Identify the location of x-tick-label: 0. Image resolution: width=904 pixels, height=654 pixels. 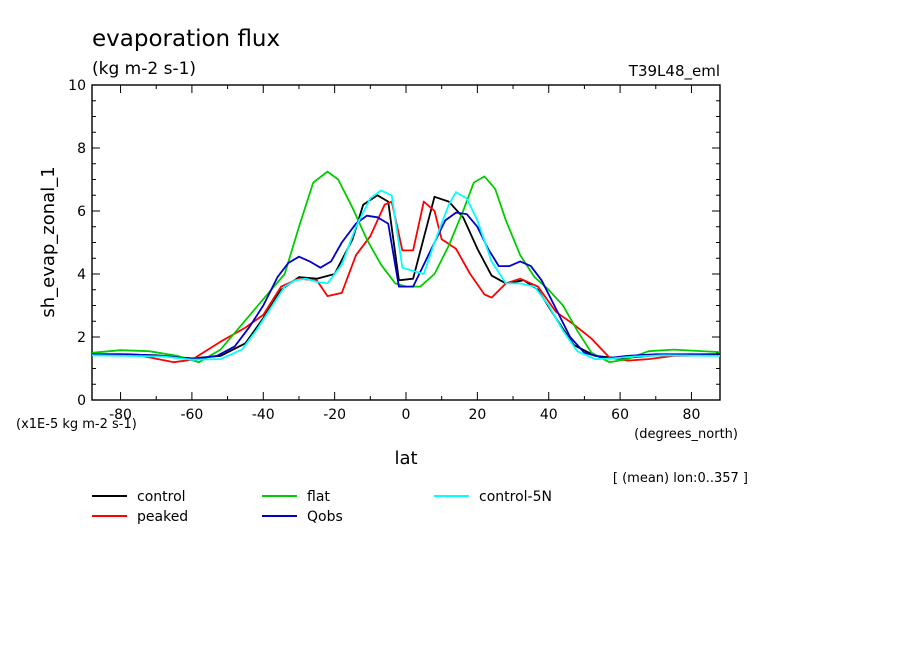
(406, 415).